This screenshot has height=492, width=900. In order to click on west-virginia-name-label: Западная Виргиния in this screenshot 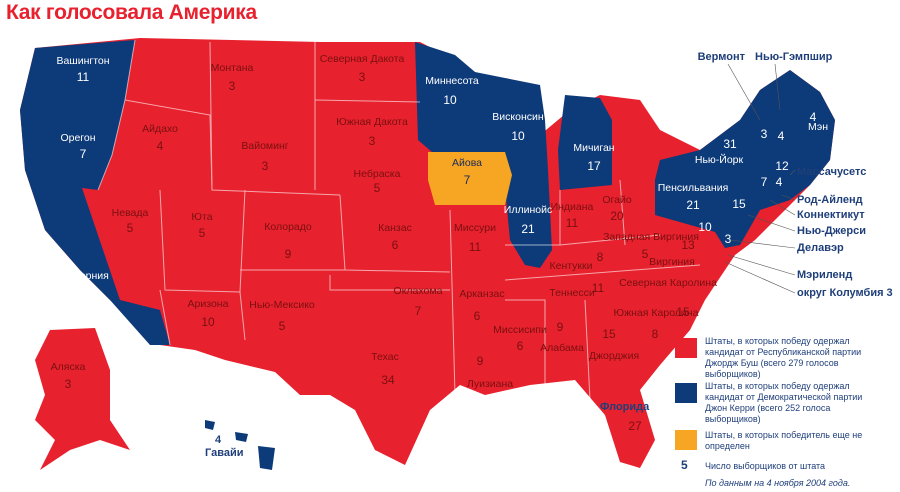, I will do `click(651, 237)`.